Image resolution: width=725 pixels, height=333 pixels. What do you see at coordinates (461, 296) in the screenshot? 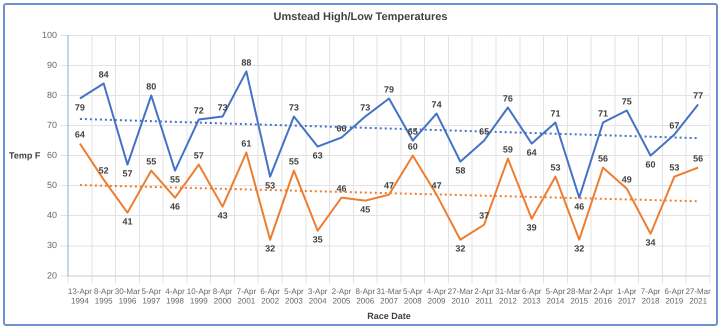
I see `x-tick-label: 27-Mar 2010` at bounding box center [461, 296].